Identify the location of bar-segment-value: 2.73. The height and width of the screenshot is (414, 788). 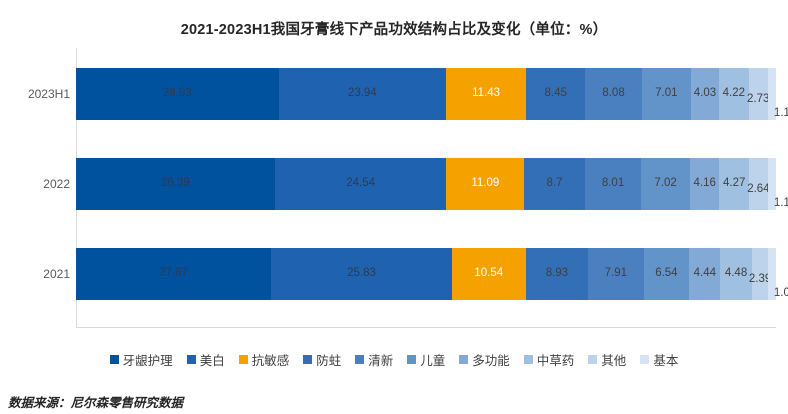
(758, 99).